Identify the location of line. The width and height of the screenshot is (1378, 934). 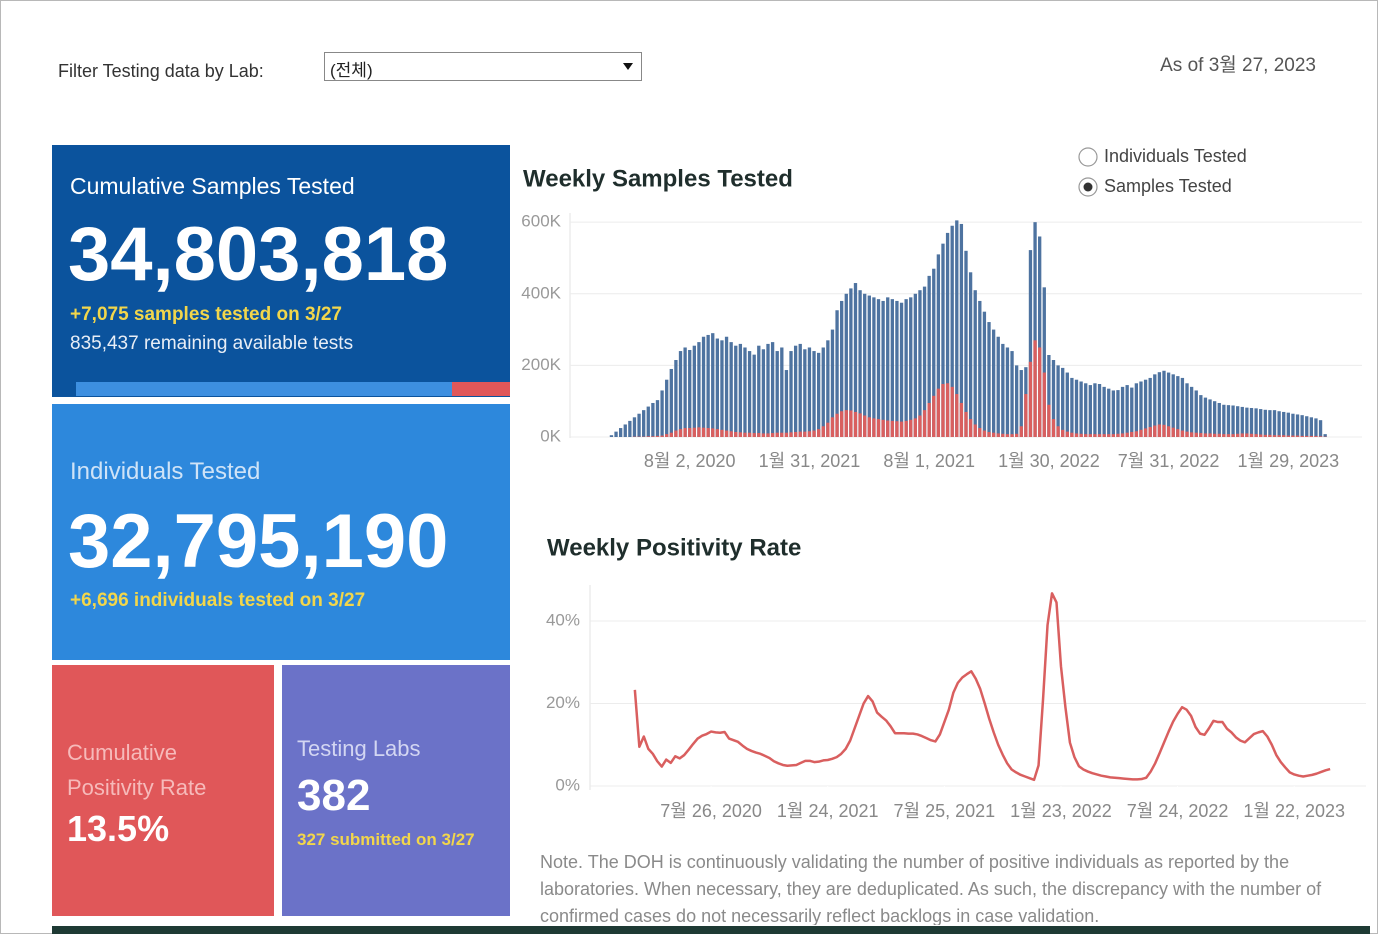
(982, 687).